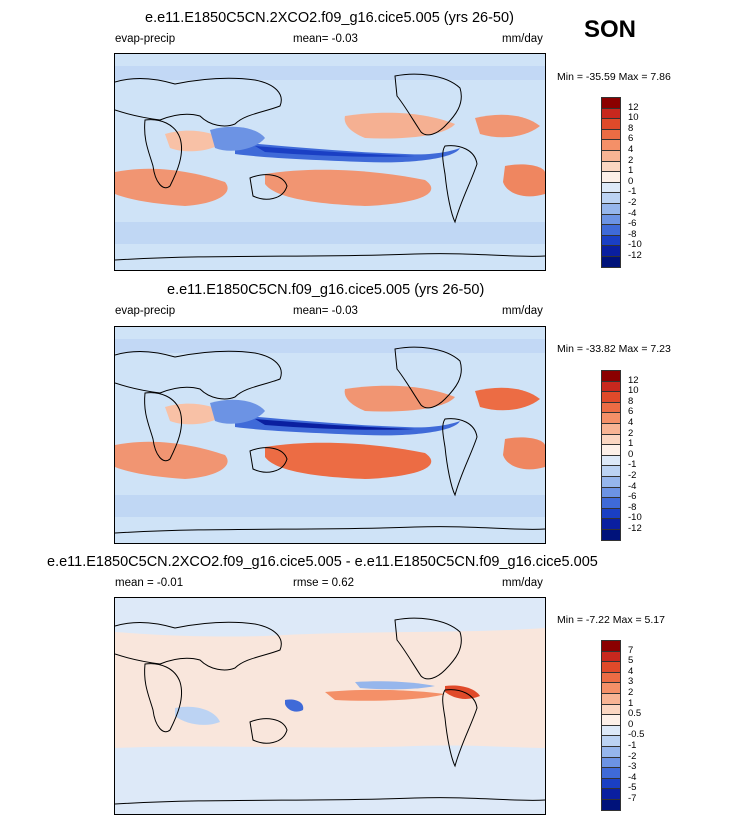 The height and width of the screenshot is (819, 733). Describe the element at coordinates (636, 735) in the screenshot. I see `colorbar-tick-label: -0.5` at that location.